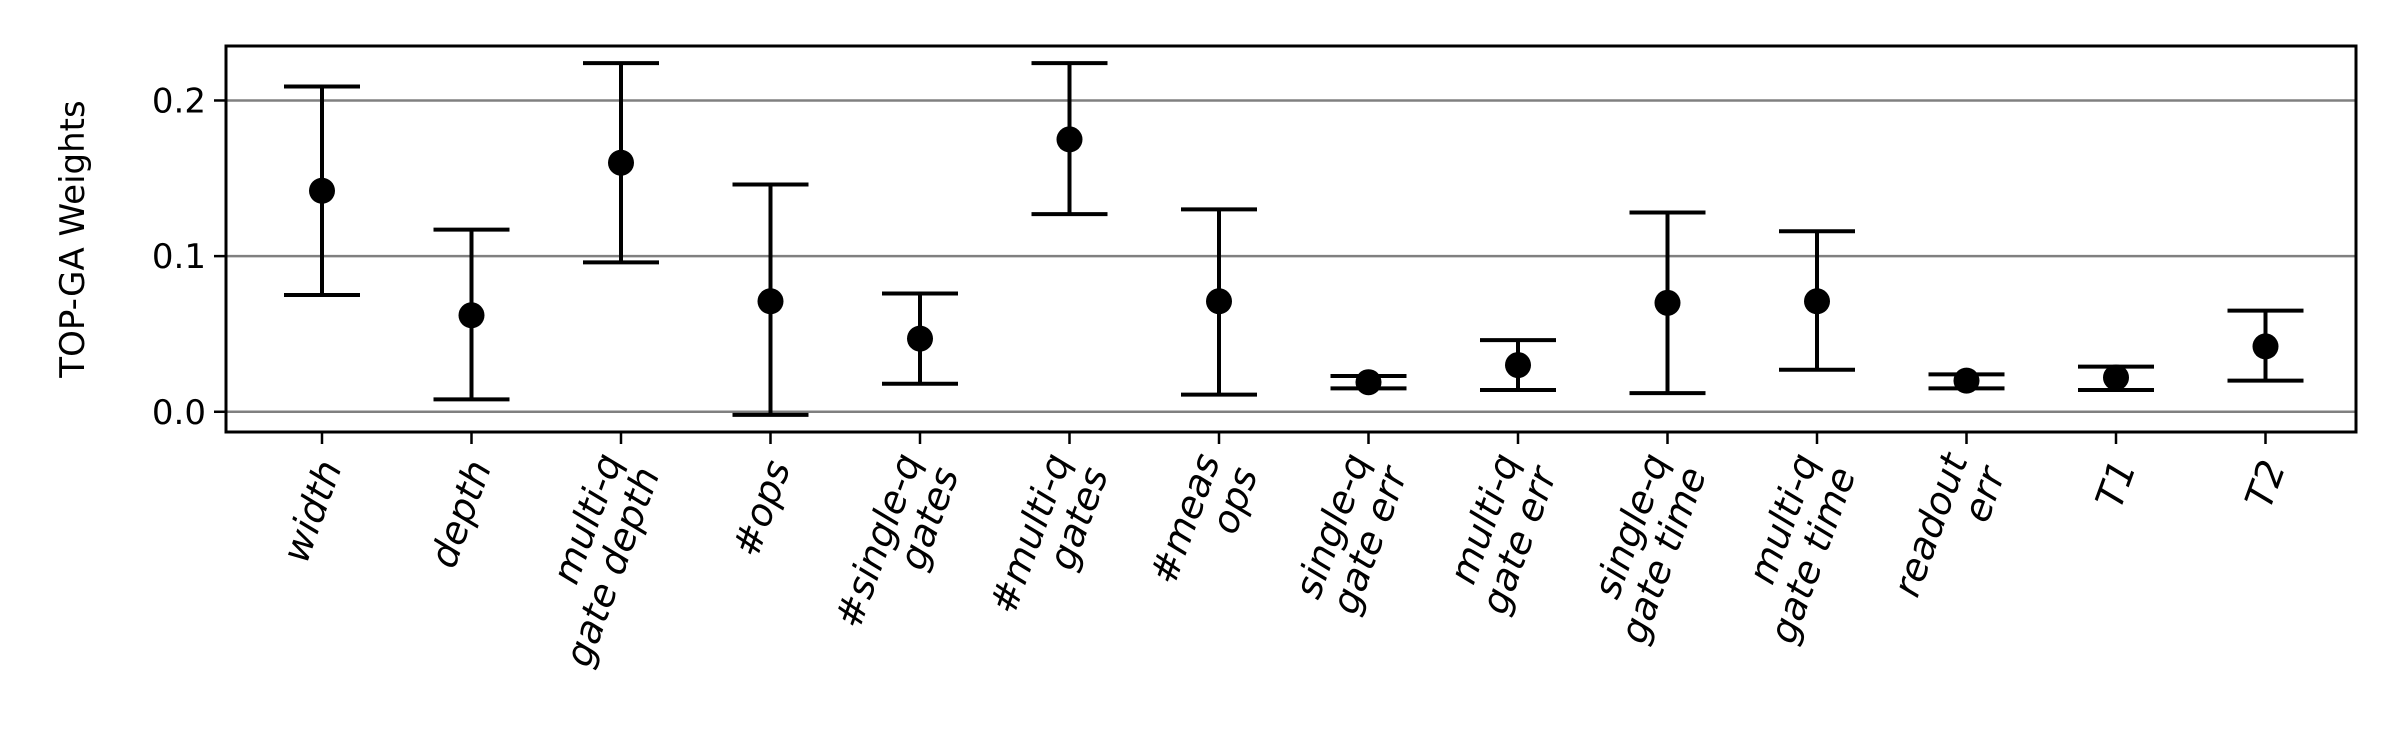 The width and height of the screenshot is (2400, 750). I want to click on y-tick-label: 0.1, so click(179, 257).